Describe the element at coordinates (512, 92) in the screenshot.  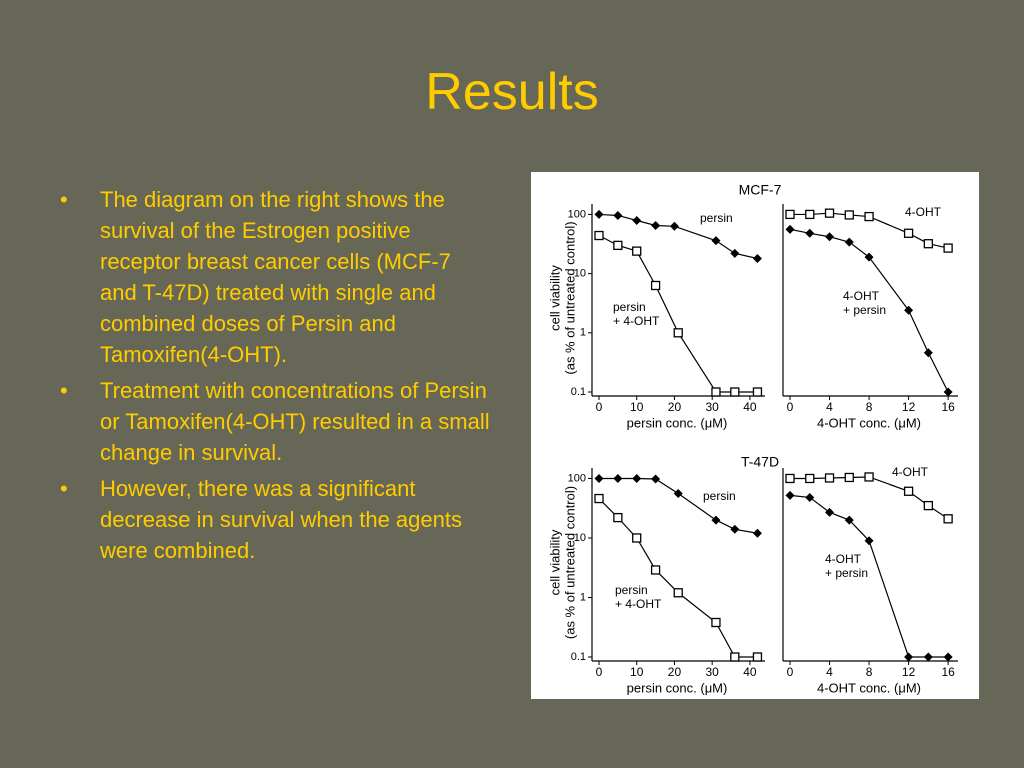
I see `slide-title: Results` at that location.